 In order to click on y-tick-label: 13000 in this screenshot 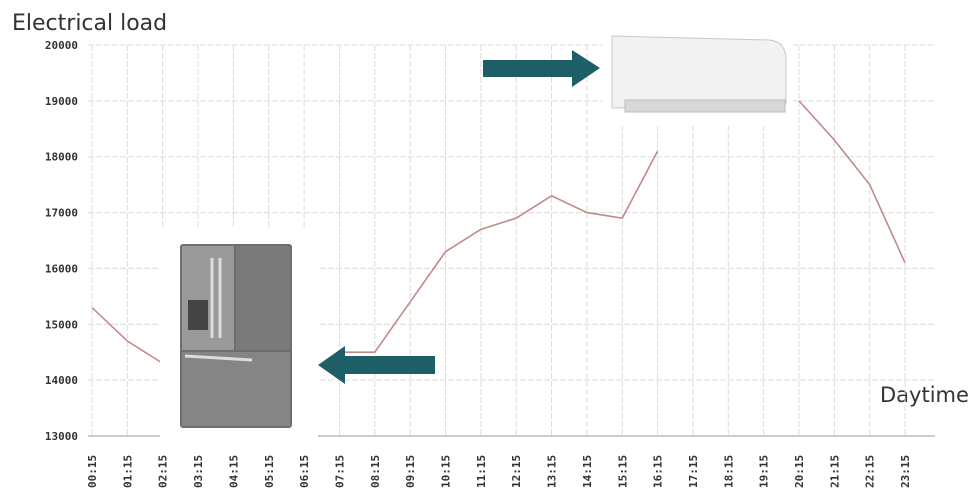, I will do `click(61, 436)`.